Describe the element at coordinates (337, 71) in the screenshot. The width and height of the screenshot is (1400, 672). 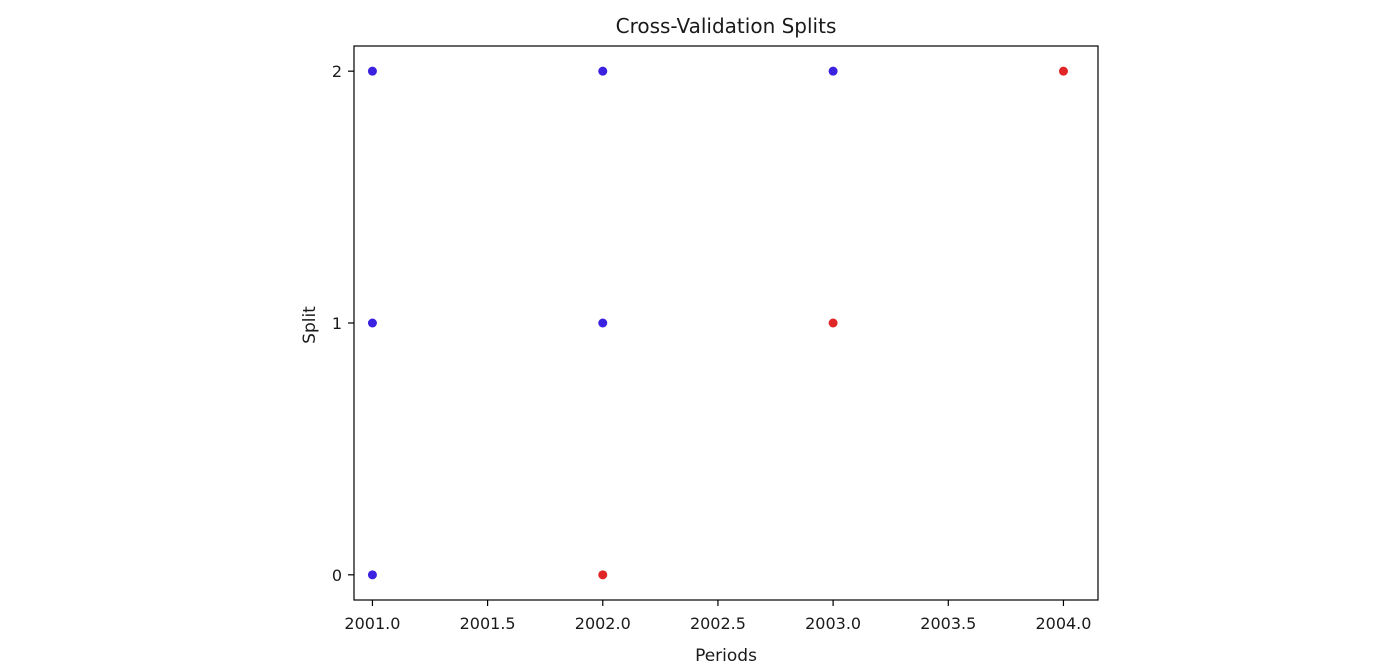
I see `y-tick-label: 2` at that location.